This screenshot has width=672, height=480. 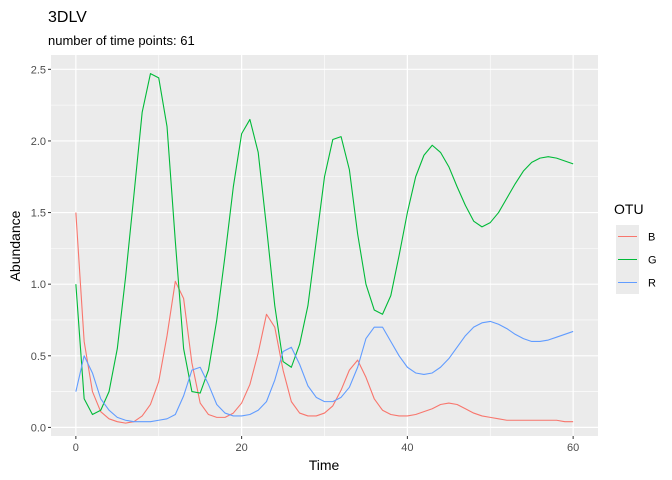 What do you see at coordinates (326, 445) in the screenshot?
I see `x-axis-ticks: 0 20 40 60` at bounding box center [326, 445].